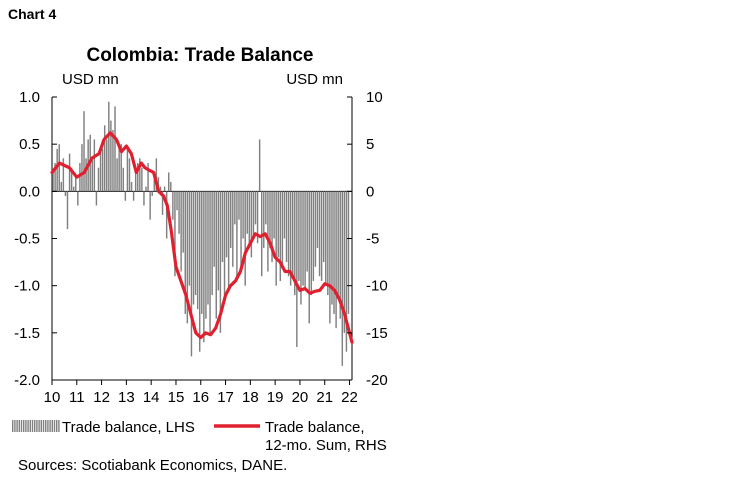 This screenshot has width=750, height=483. What do you see at coordinates (176, 397) in the screenshot?
I see `x-tick-label: 15` at bounding box center [176, 397].